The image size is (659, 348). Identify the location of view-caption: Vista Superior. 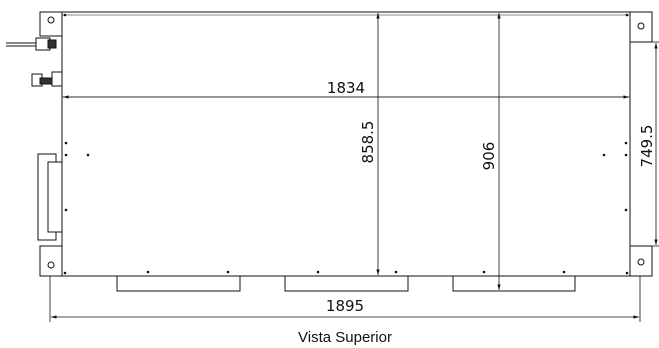
(345, 337).